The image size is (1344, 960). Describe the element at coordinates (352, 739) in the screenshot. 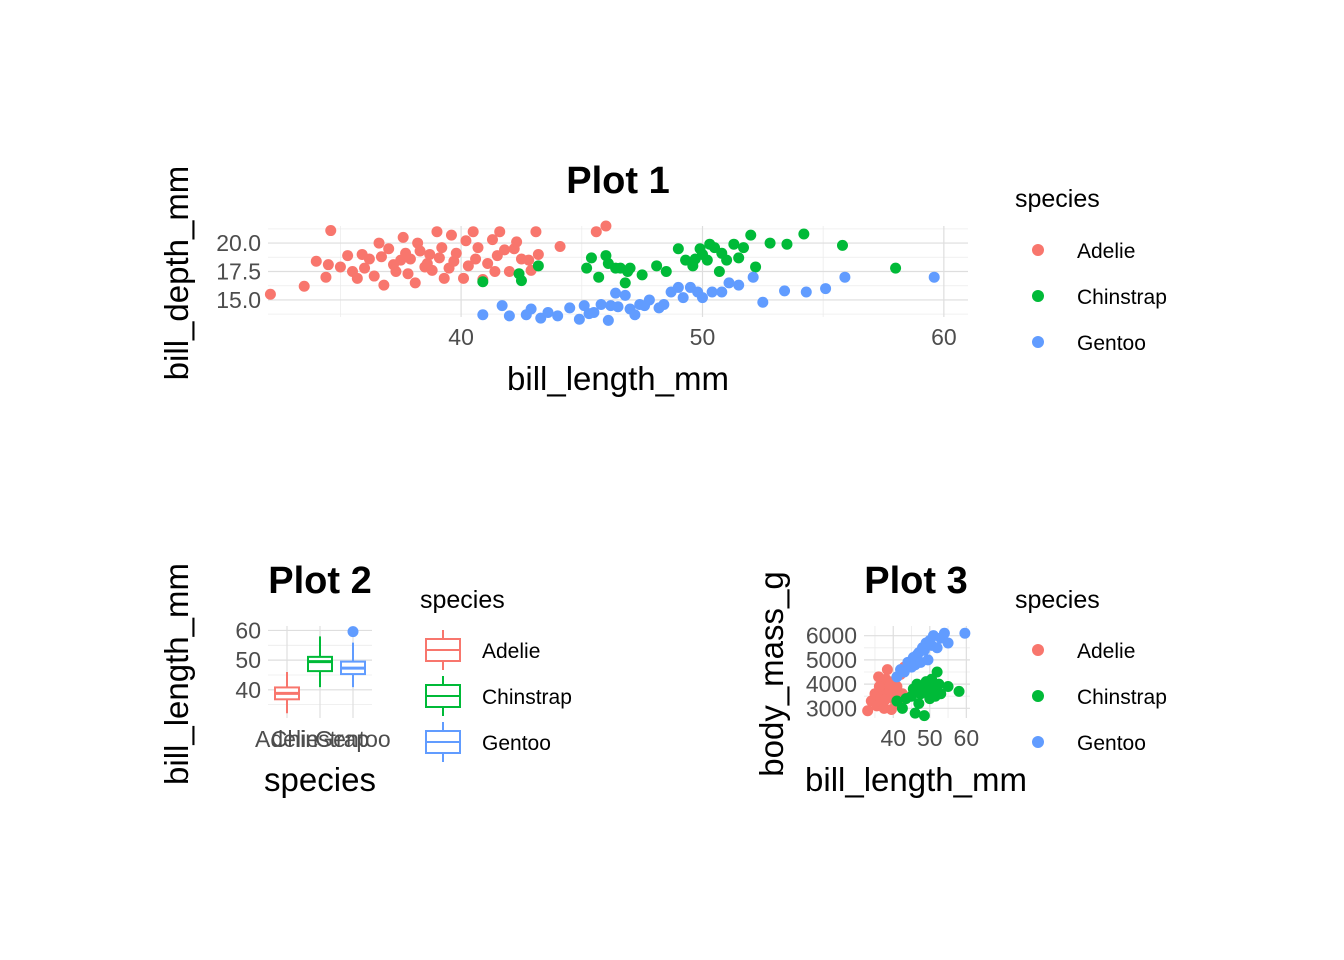

I see `p2-x-tick-label: Gentoo` at that location.